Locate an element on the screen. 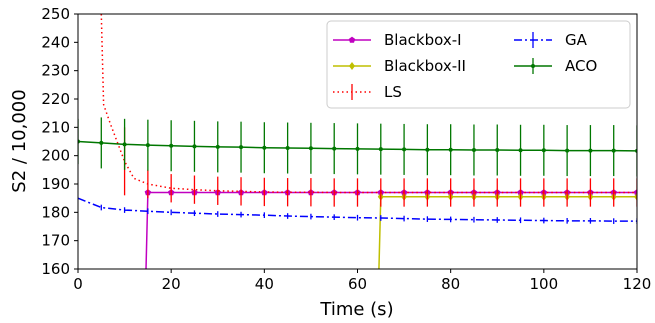 This screenshot has height=323, width=655. x-tick-label: 20 is located at coordinates (171, 284).